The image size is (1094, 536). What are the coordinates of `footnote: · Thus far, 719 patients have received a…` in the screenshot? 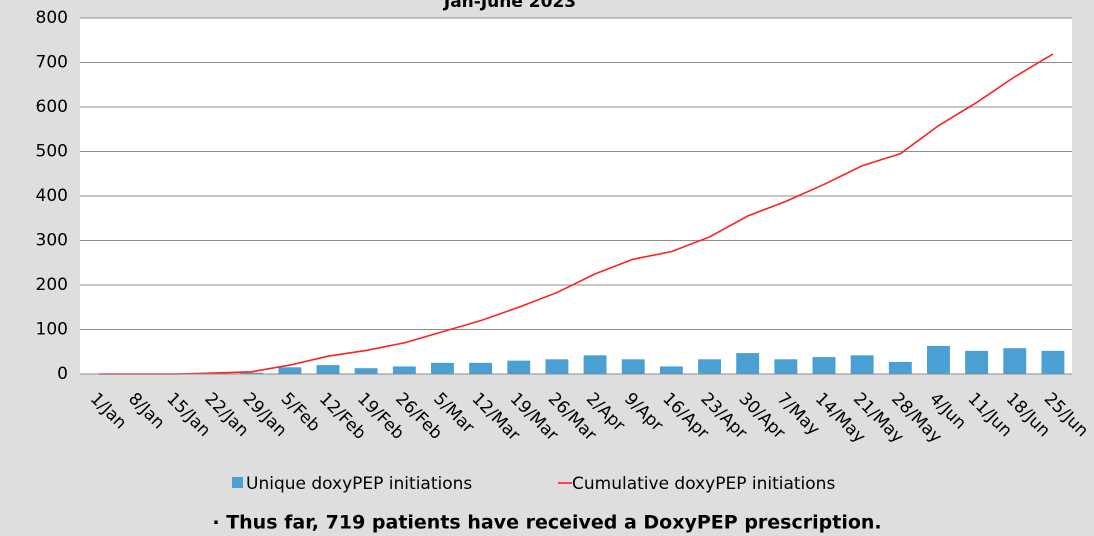 It's located at (546, 523).